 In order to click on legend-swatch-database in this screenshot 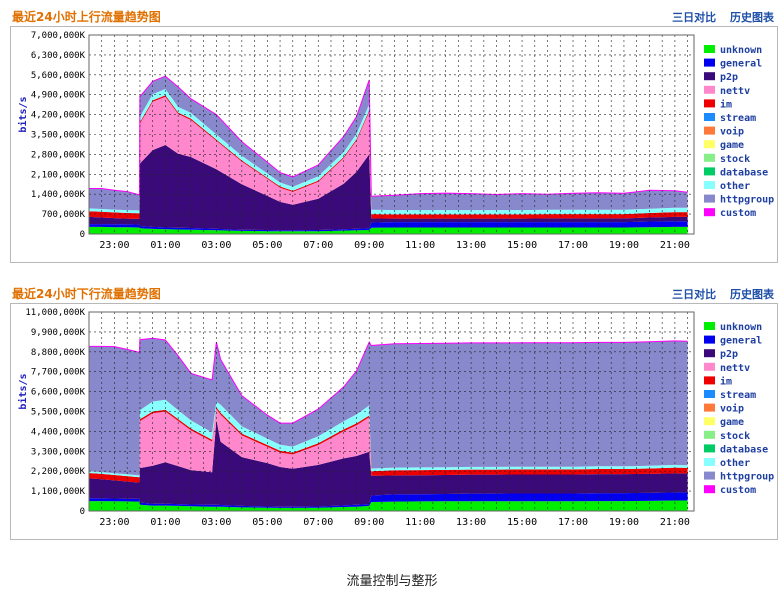, I will do `click(709, 448)`.